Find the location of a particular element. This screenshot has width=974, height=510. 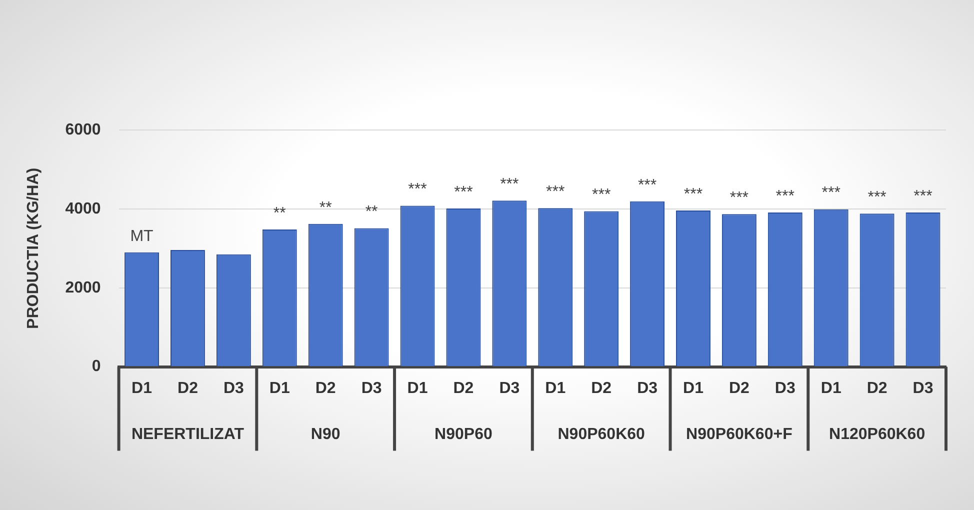

text: N90 is located at coordinates (325, 435).